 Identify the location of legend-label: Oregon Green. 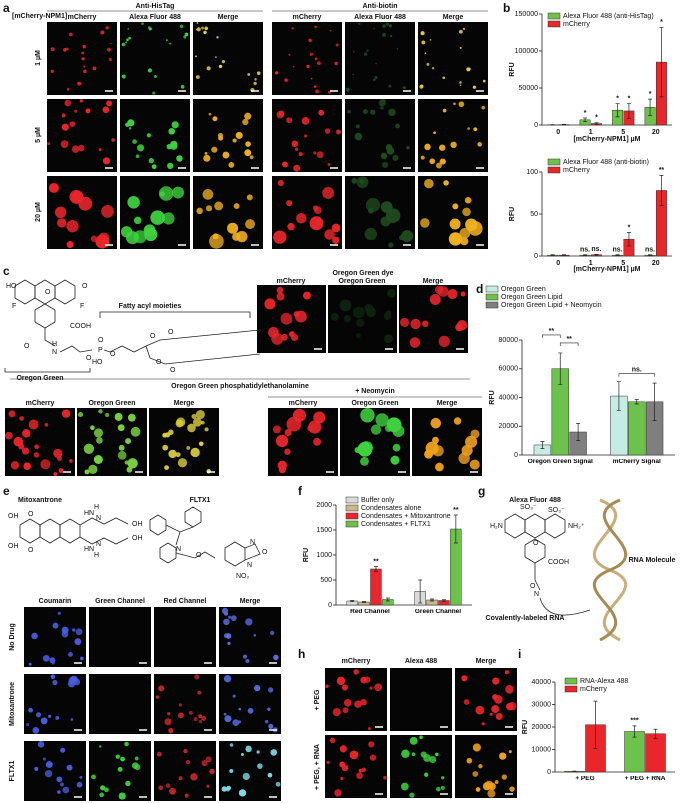
(523, 289).